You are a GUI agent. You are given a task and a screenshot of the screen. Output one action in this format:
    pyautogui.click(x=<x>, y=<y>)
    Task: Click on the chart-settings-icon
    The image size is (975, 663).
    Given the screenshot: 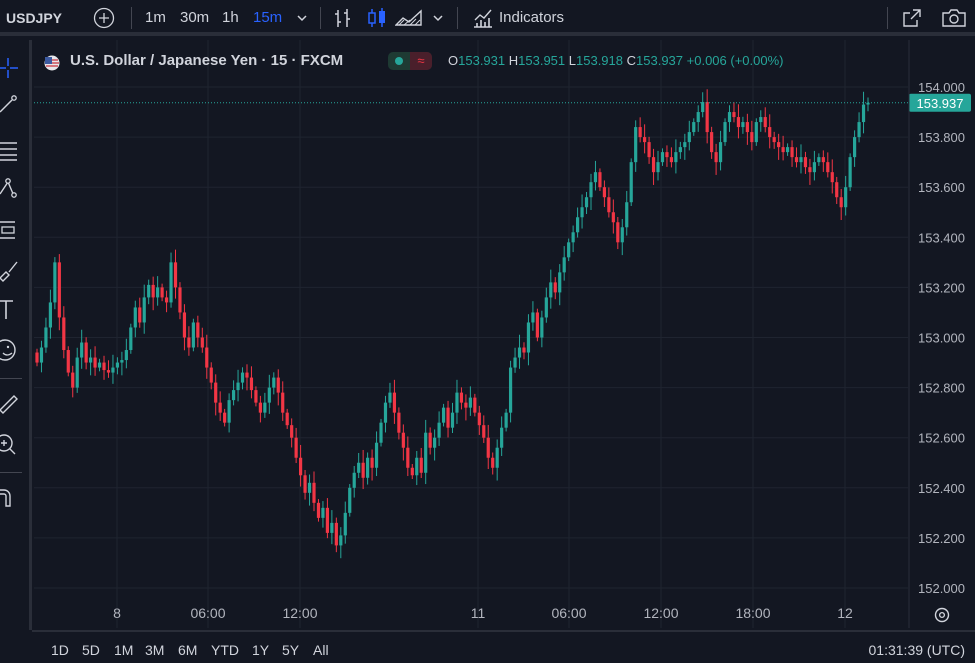 What is the action you would take?
    pyautogui.click(x=942, y=615)
    